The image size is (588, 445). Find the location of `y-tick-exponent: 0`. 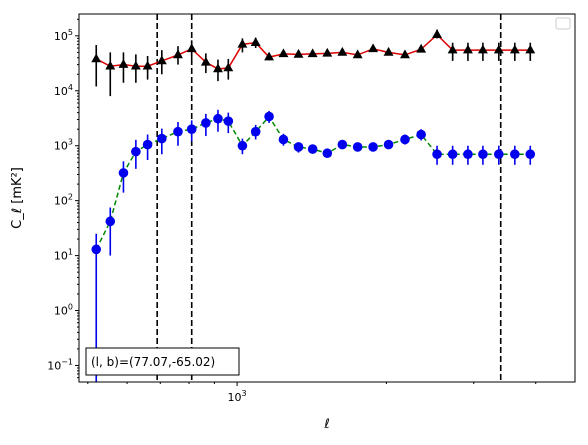

y-tick-exponent: 0 is located at coordinates (70, 307).